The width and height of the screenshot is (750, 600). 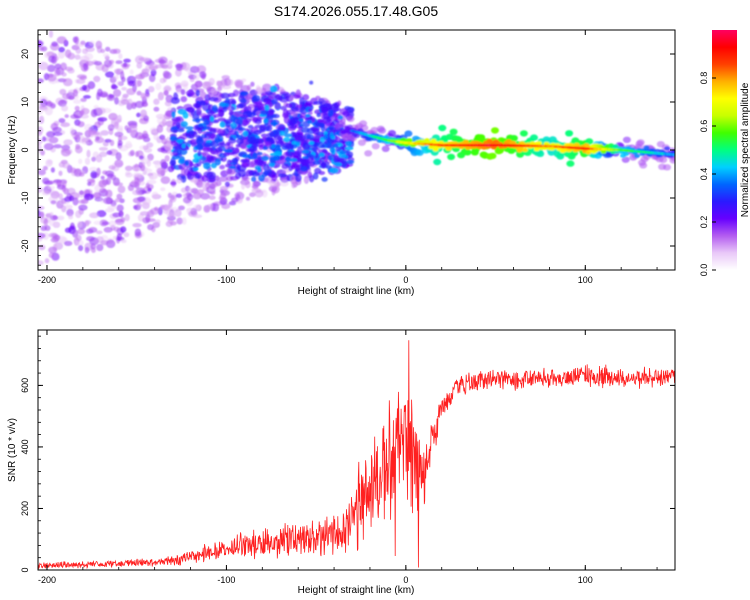 What do you see at coordinates (25, 569) in the screenshot?
I see `y-tick-label: 0` at bounding box center [25, 569].